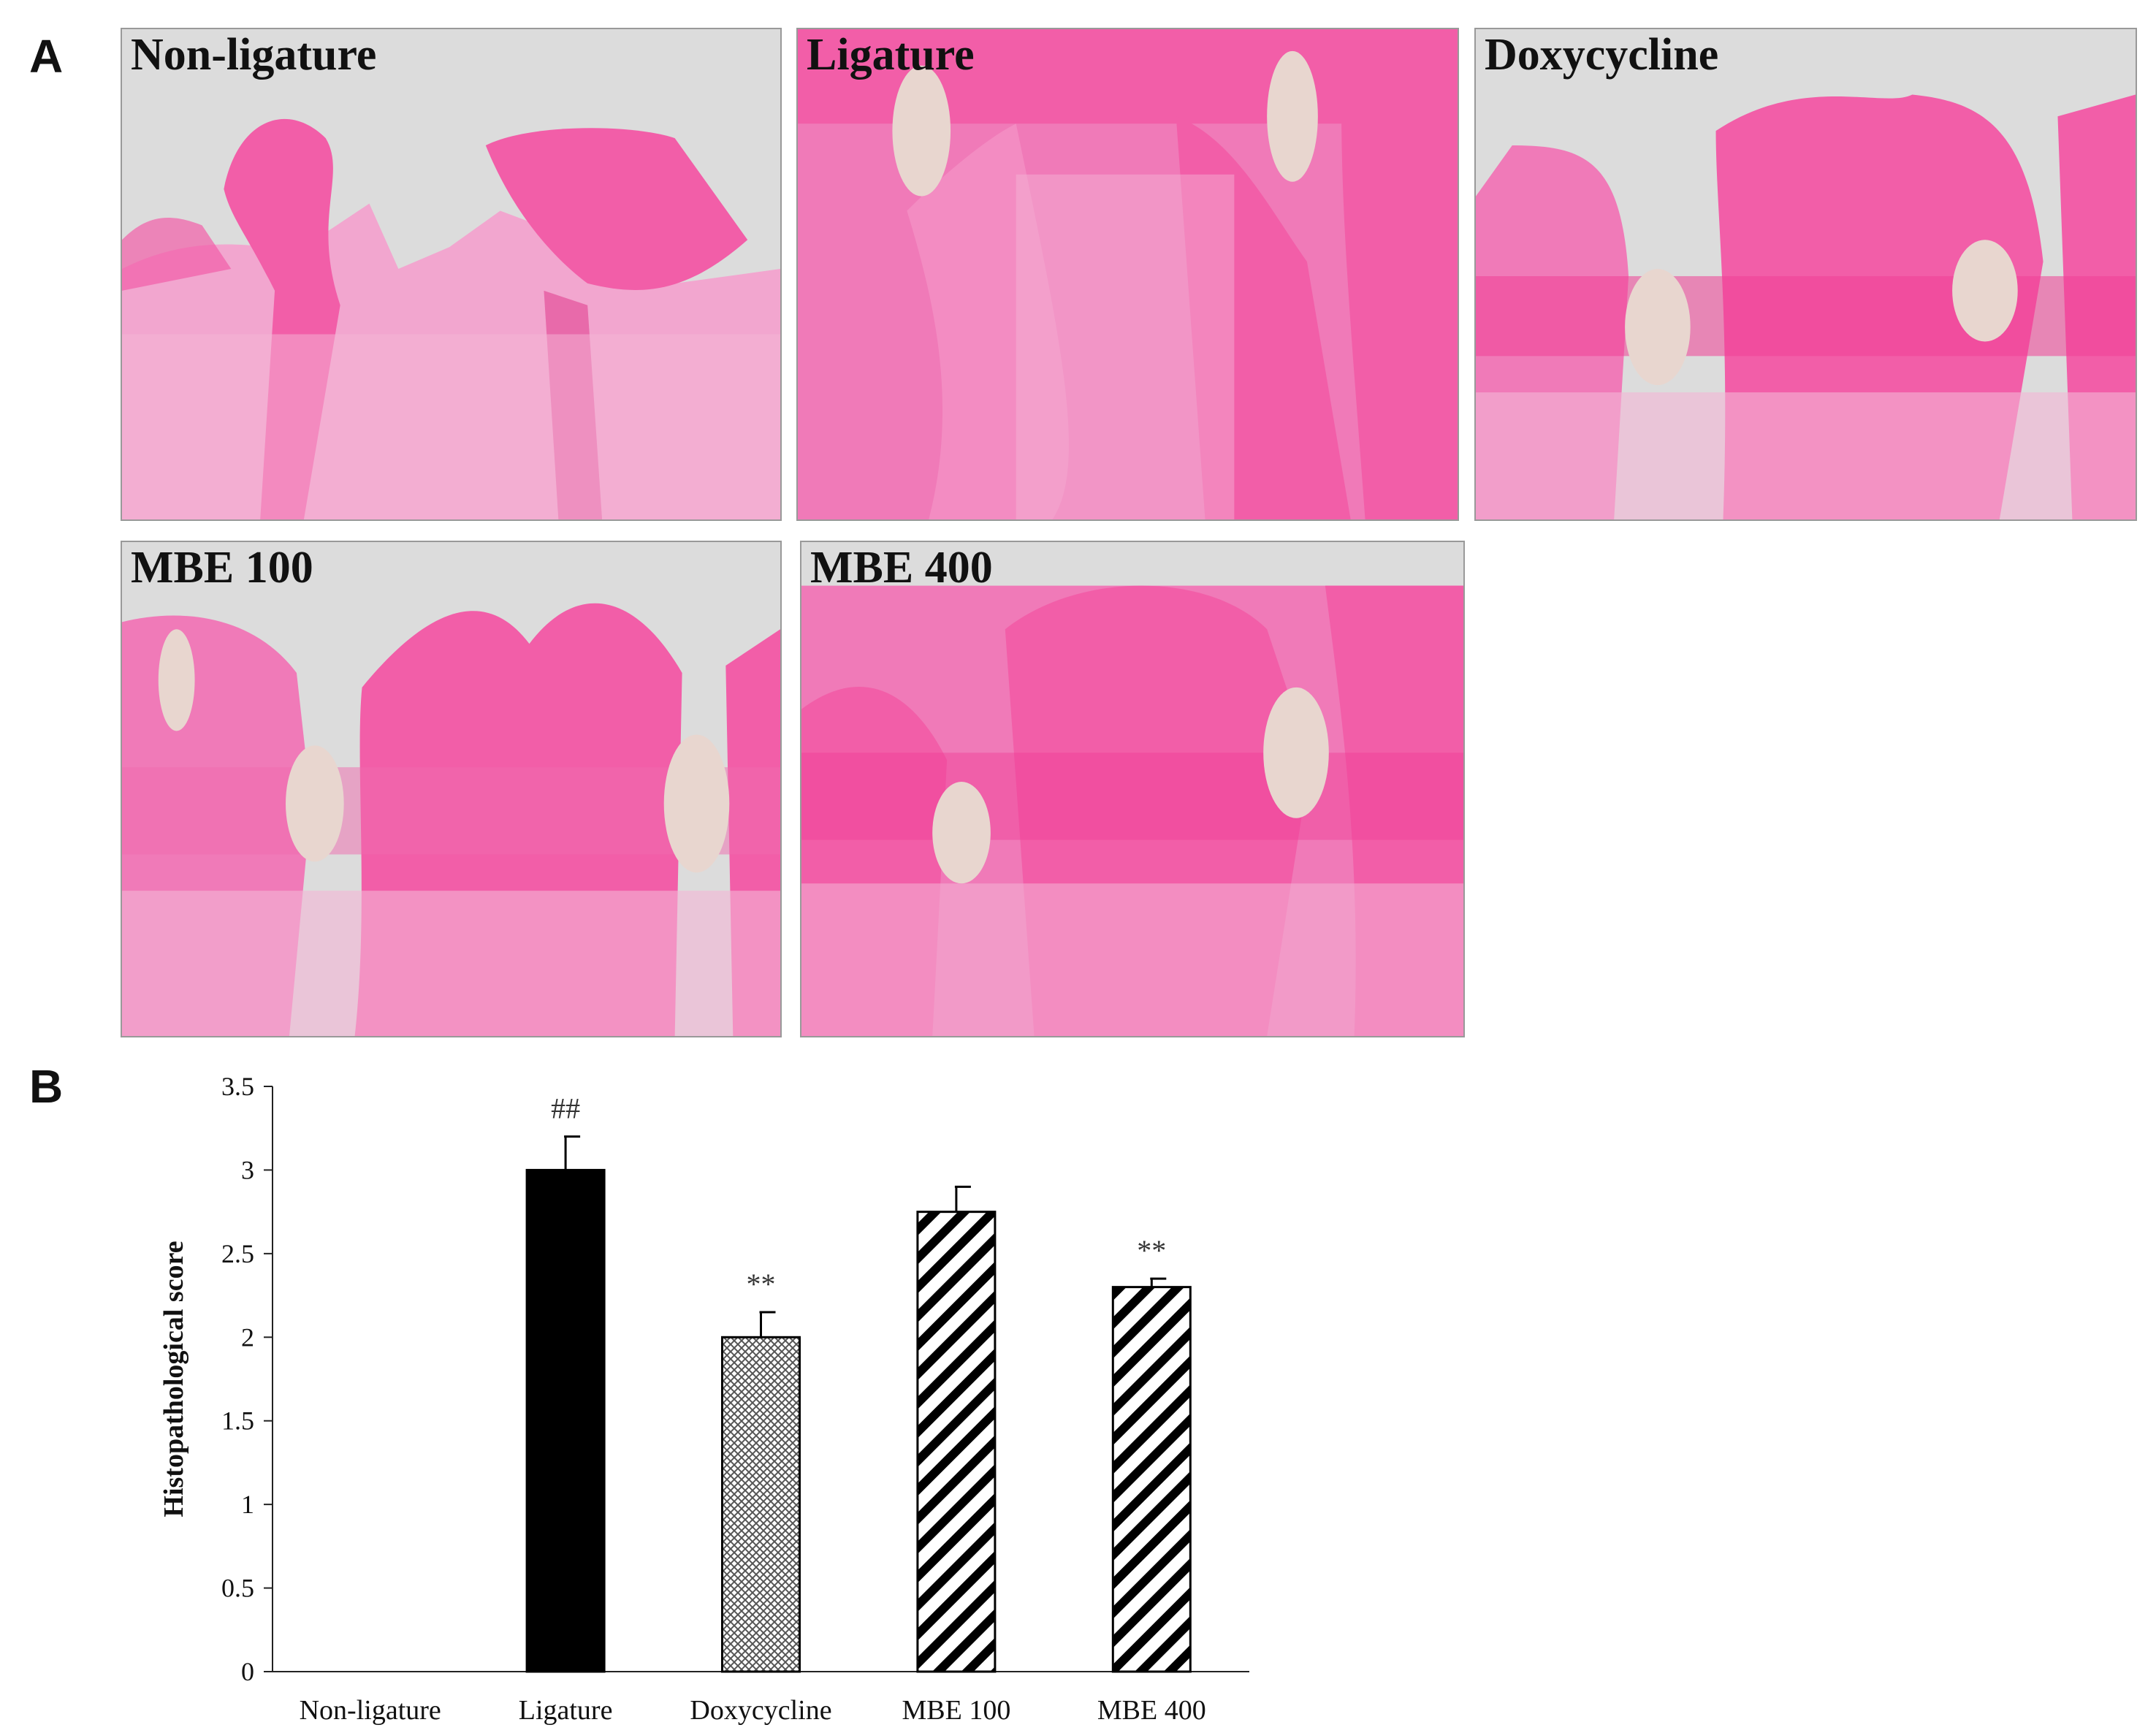  I want to click on panel-b-letter: B, so click(46, 1086).